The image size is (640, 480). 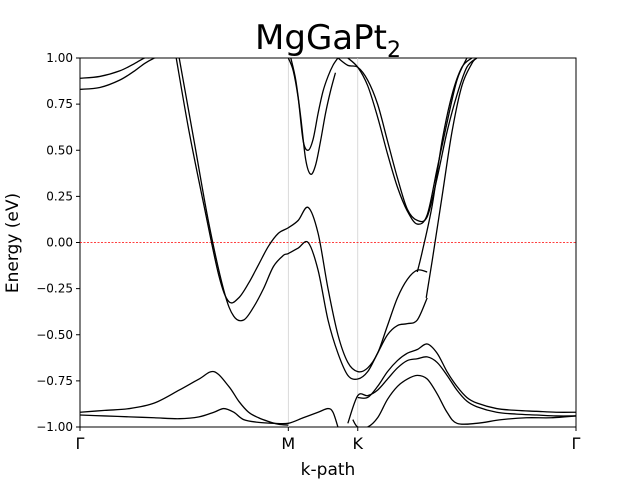 What do you see at coordinates (54, 289) in the screenshot?
I see `y-tick-label: −0.25` at bounding box center [54, 289].